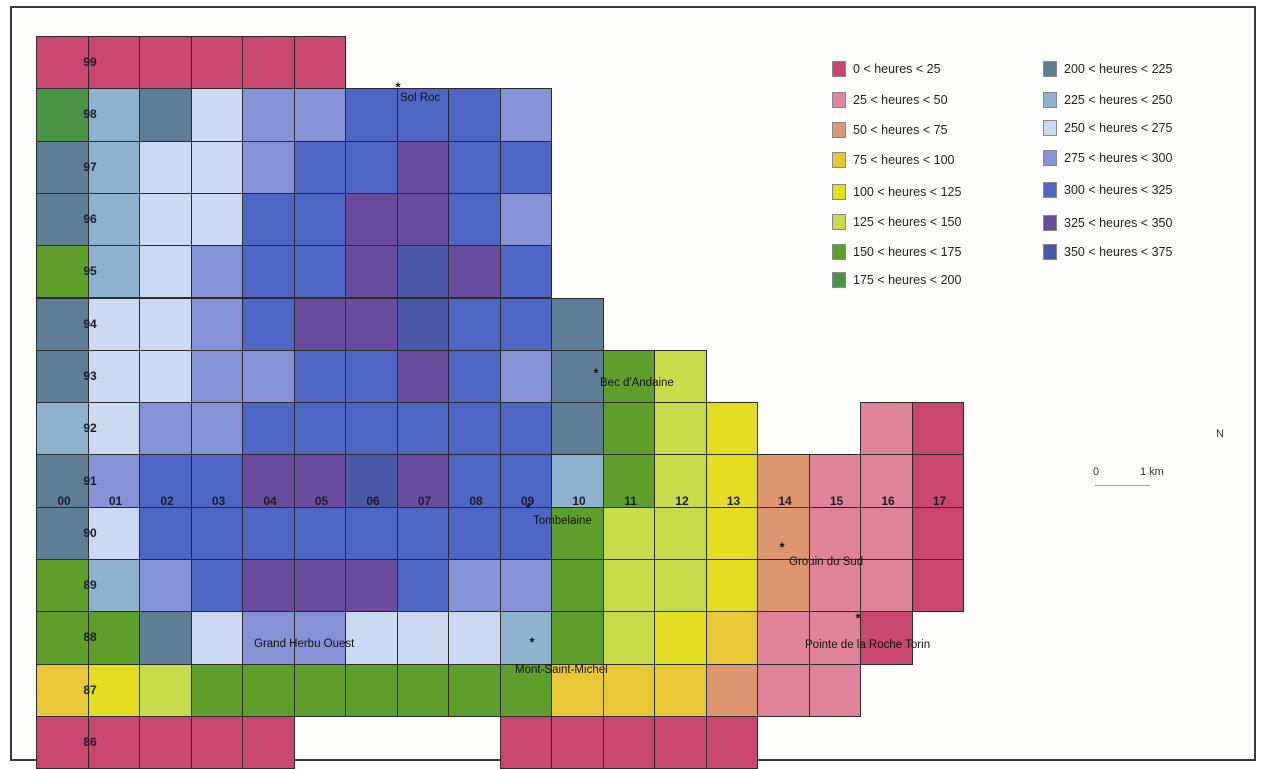  Describe the element at coordinates (868, 645) in the screenshot. I see `place-label-pointe-de-la-roche-torin: Pointe de la Roche Torin` at that location.